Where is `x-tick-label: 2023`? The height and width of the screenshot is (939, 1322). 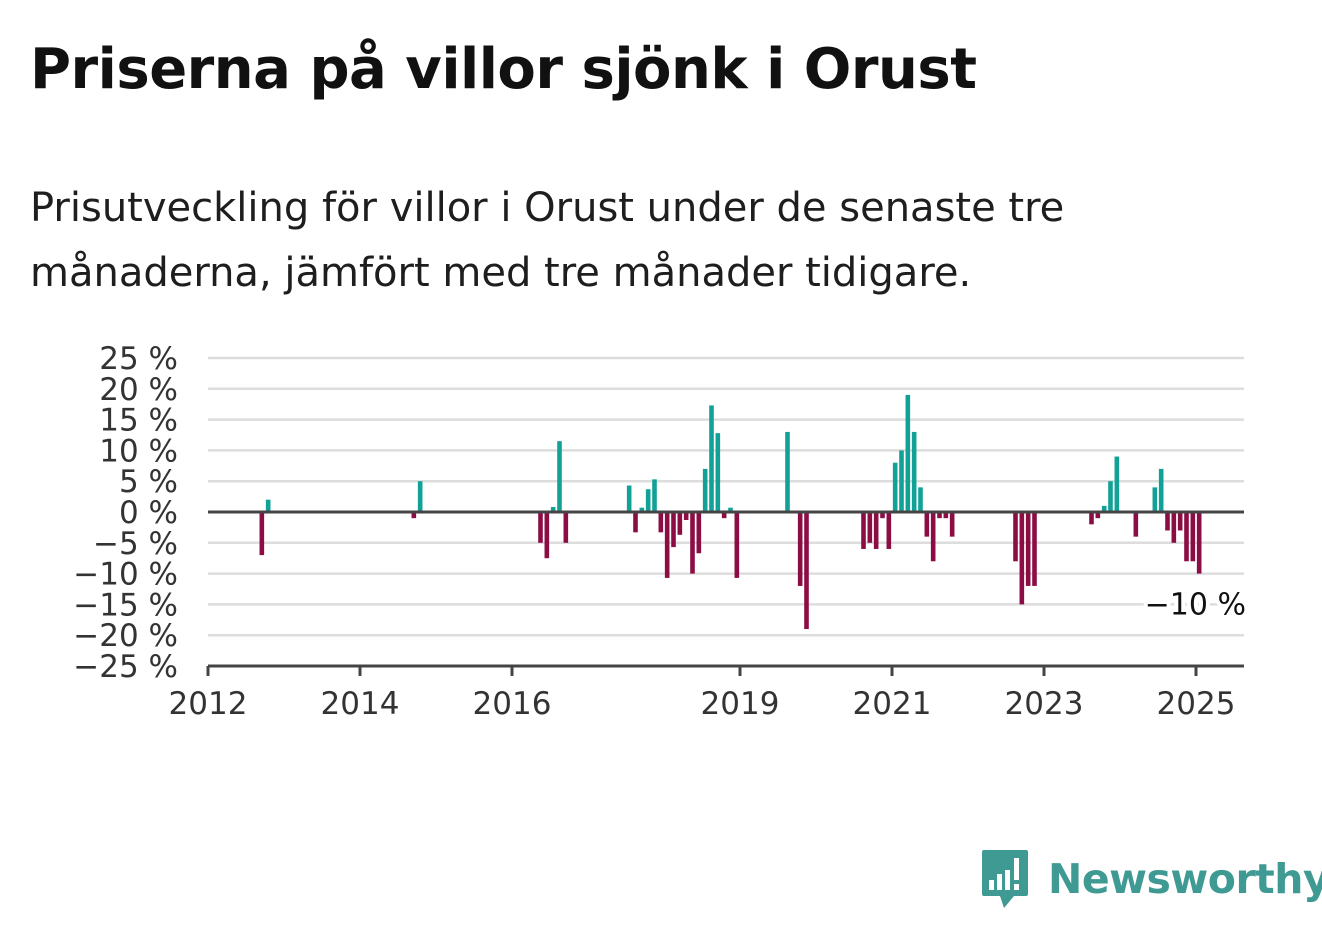
x-tick-label: 2023 is located at coordinates (1044, 704).